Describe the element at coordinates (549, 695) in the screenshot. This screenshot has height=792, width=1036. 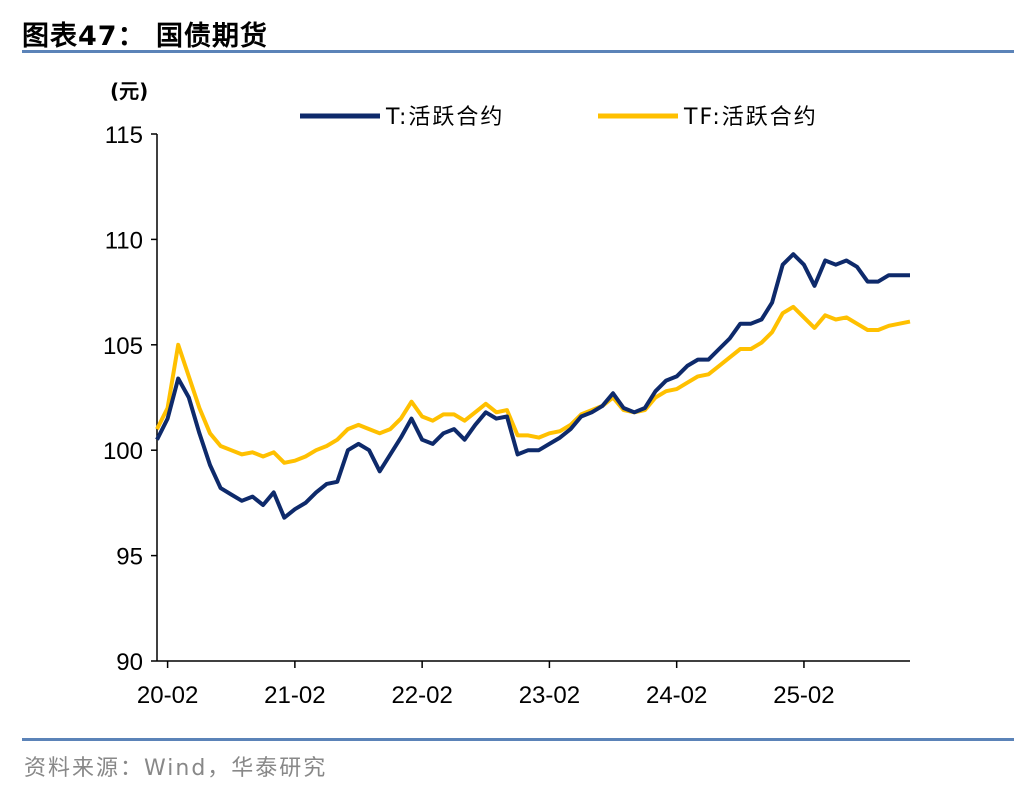
I see `x-tick-label: 23-02` at that location.